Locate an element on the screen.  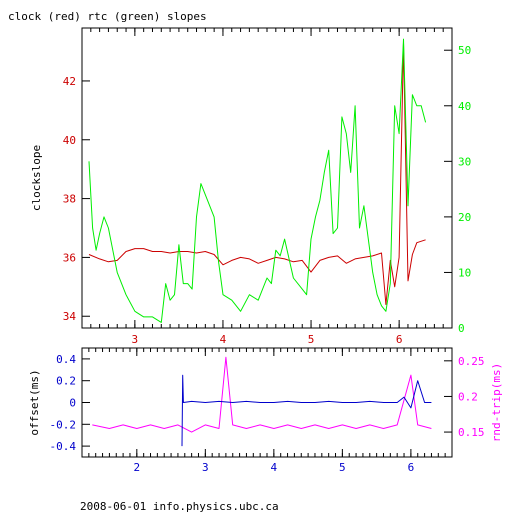
bottom-y2-tick-label: 0.25 is located at coordinates (471, 361).